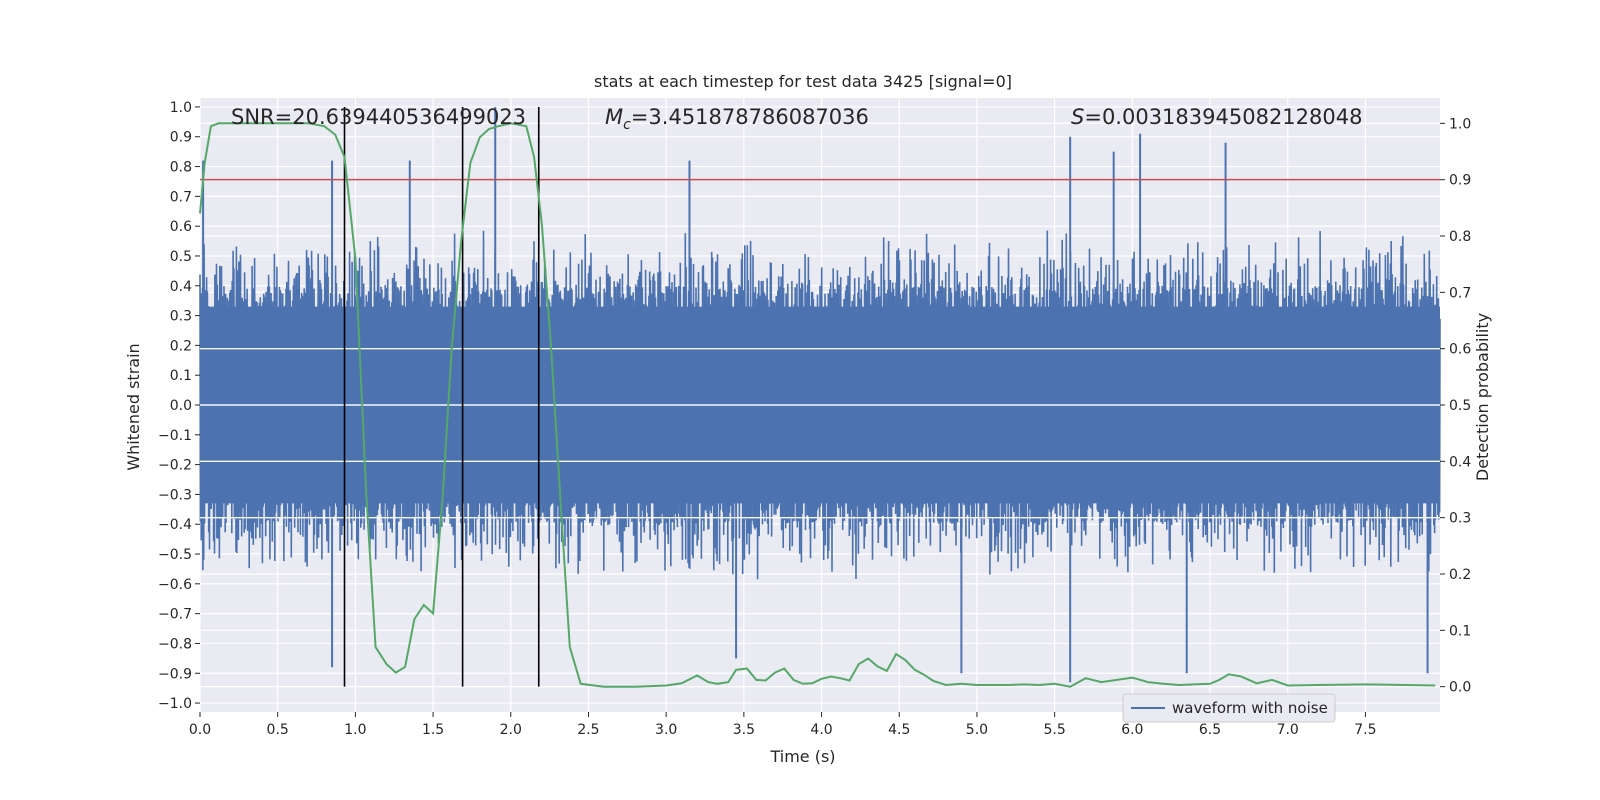 The height and width of the screenshot is (800, 1600). What do you see at coordinates (1250, 708) in the screenshot?
I see `legend-label-waveform: waveform with noise` at bounding box center [1250, 708].